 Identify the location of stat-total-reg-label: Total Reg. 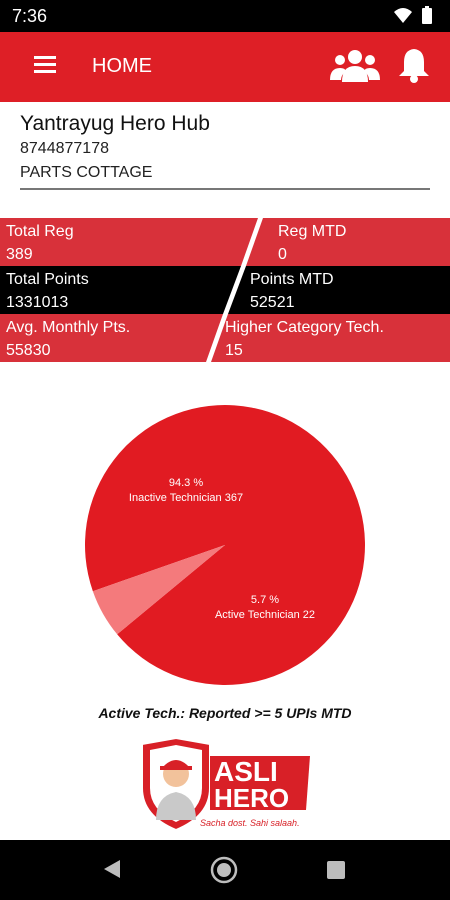
(40, 231).